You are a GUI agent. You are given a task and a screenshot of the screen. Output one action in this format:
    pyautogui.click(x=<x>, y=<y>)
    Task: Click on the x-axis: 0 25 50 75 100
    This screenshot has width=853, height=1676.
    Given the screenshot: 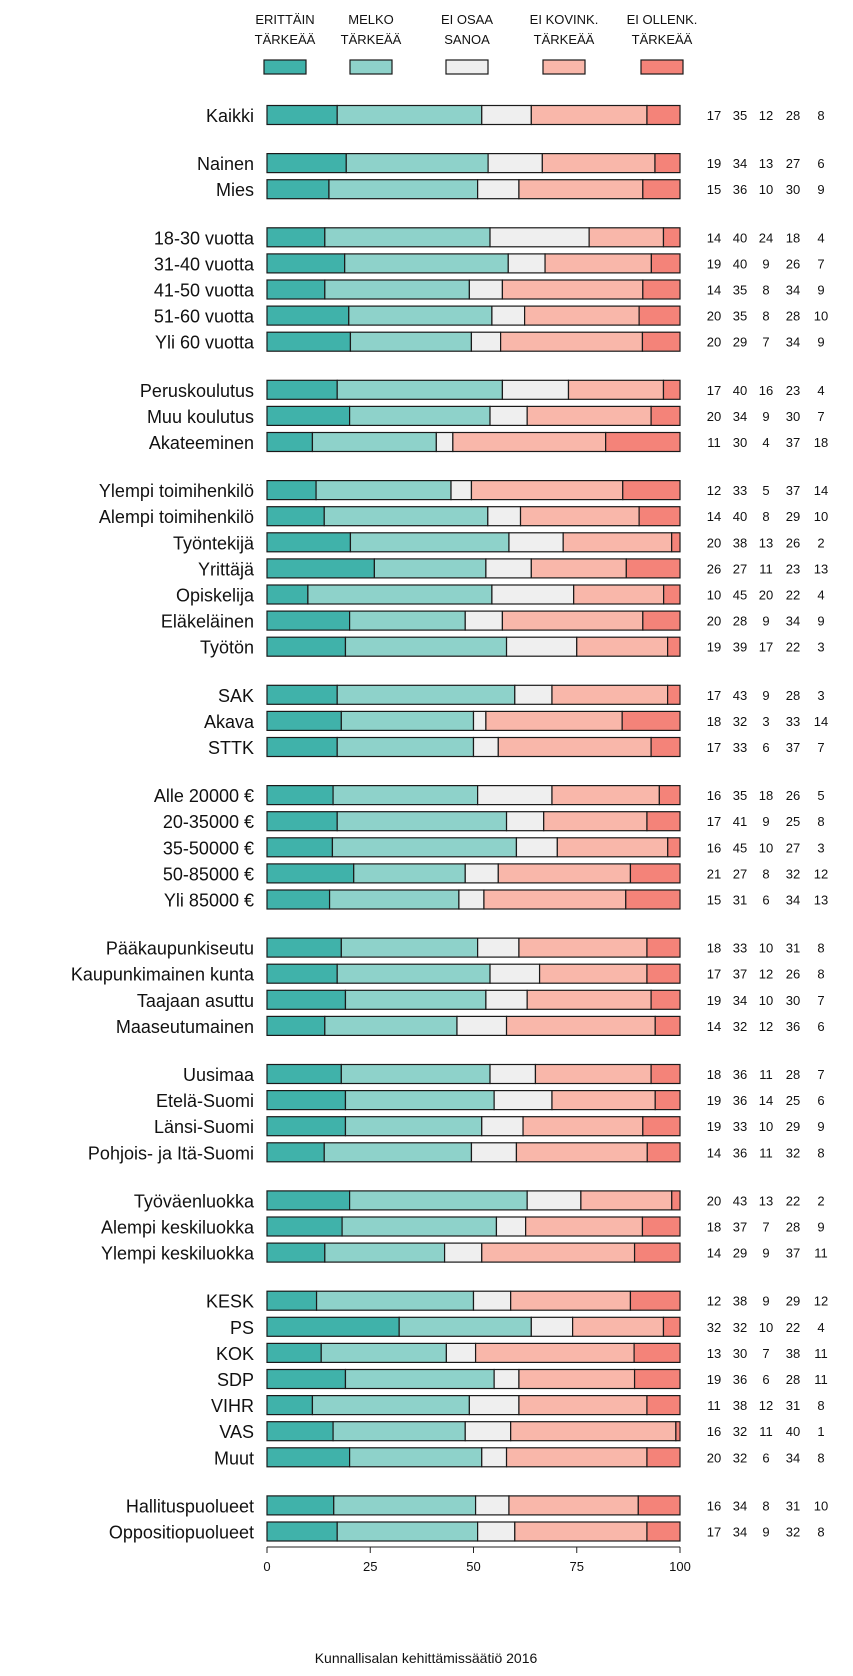 What is the action you would take?
    pyautogui.click(x=477, y=1560)
    